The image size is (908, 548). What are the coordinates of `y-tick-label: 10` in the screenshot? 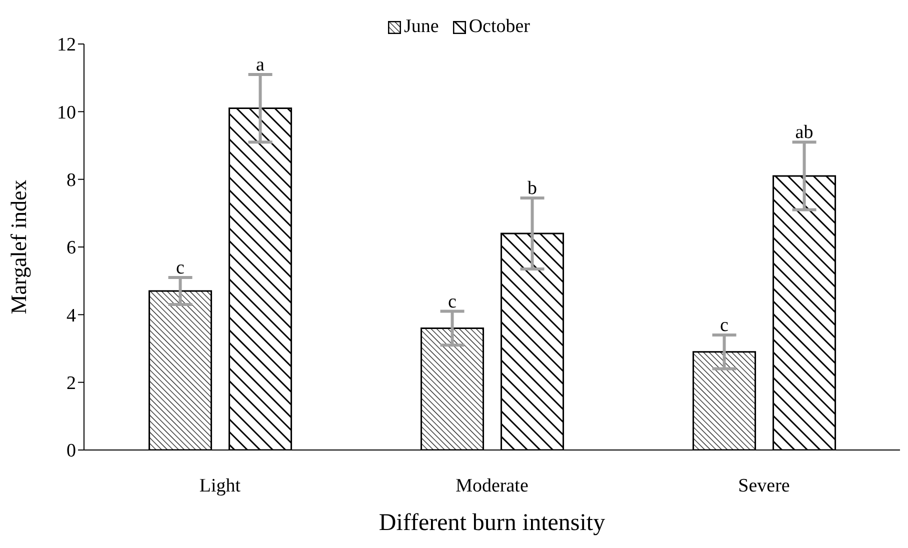 It's located at (66, 113).